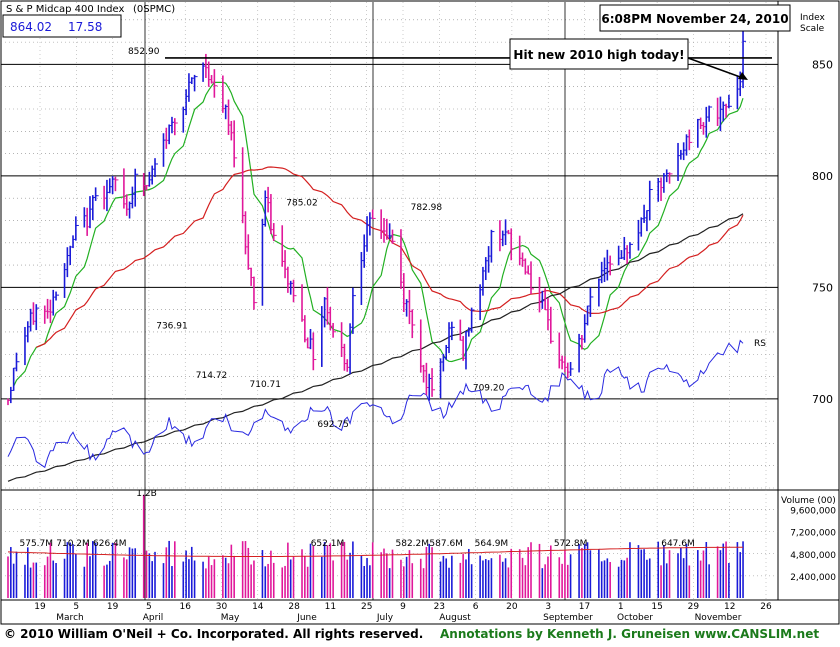  Describe the element at coordinates (172, 327) in the screenshot. I see `price-annotation: 736.91` at that location.